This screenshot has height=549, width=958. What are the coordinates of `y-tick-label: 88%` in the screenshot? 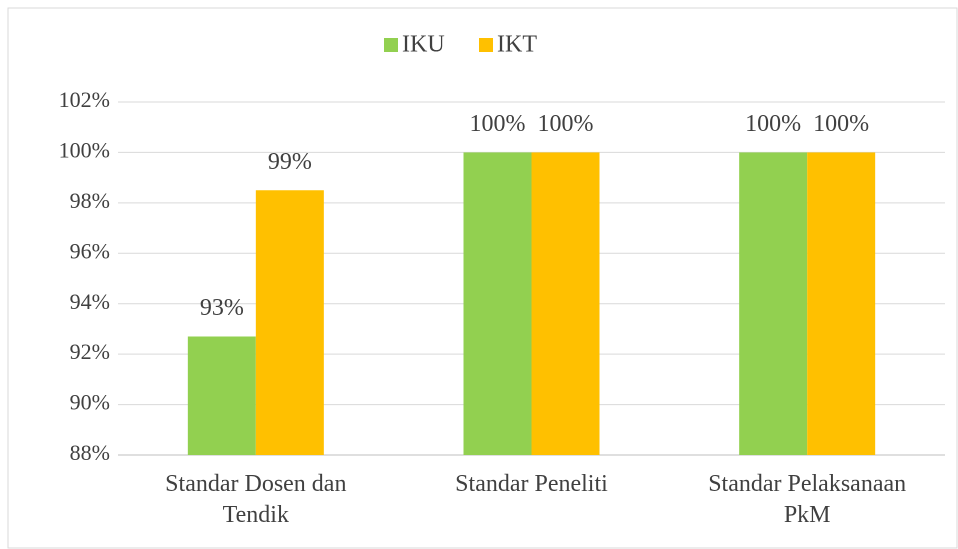 It's located at (90, 452).